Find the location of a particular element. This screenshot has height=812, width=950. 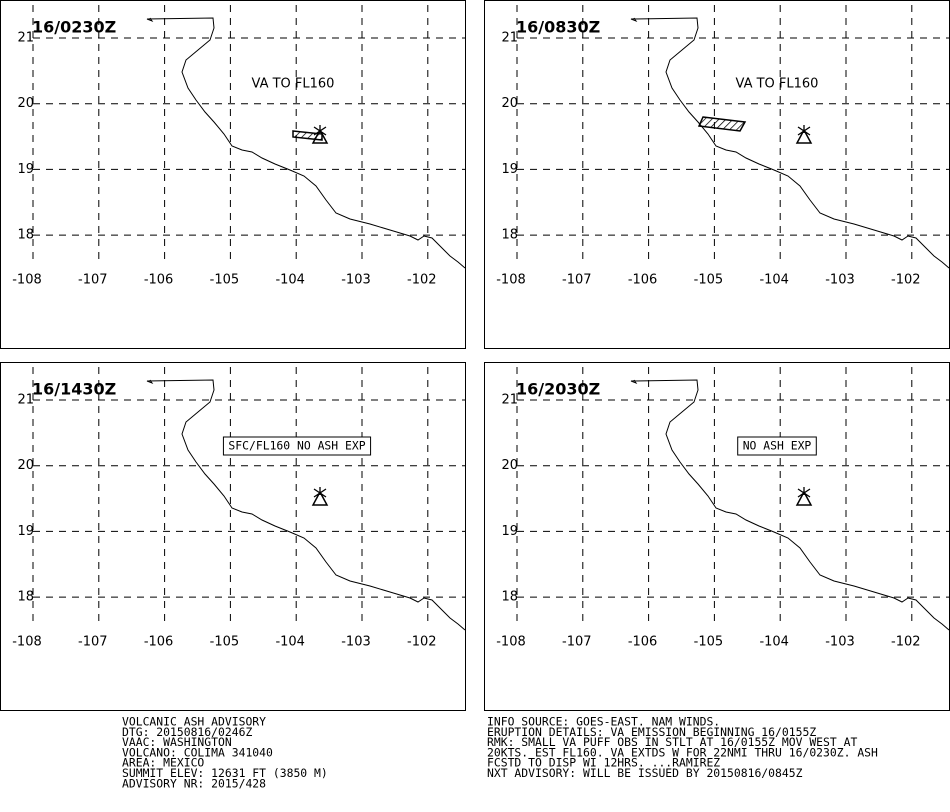

advisory-line: INFO SOURCE: GOES-EAST. NAM WINDS. is located at coordinates (603, 722).